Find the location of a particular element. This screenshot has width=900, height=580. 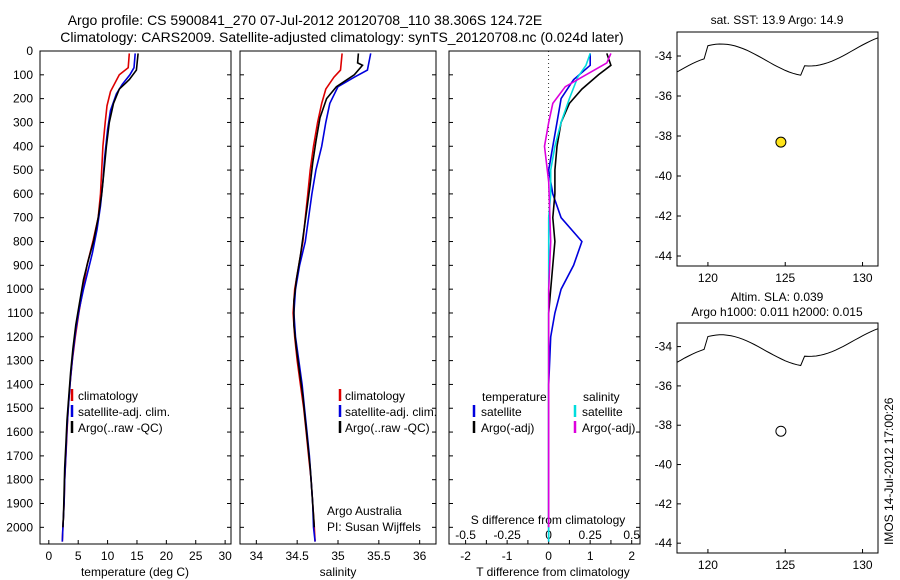

y-tick-label: 700 is located at coordinates (23, 218).